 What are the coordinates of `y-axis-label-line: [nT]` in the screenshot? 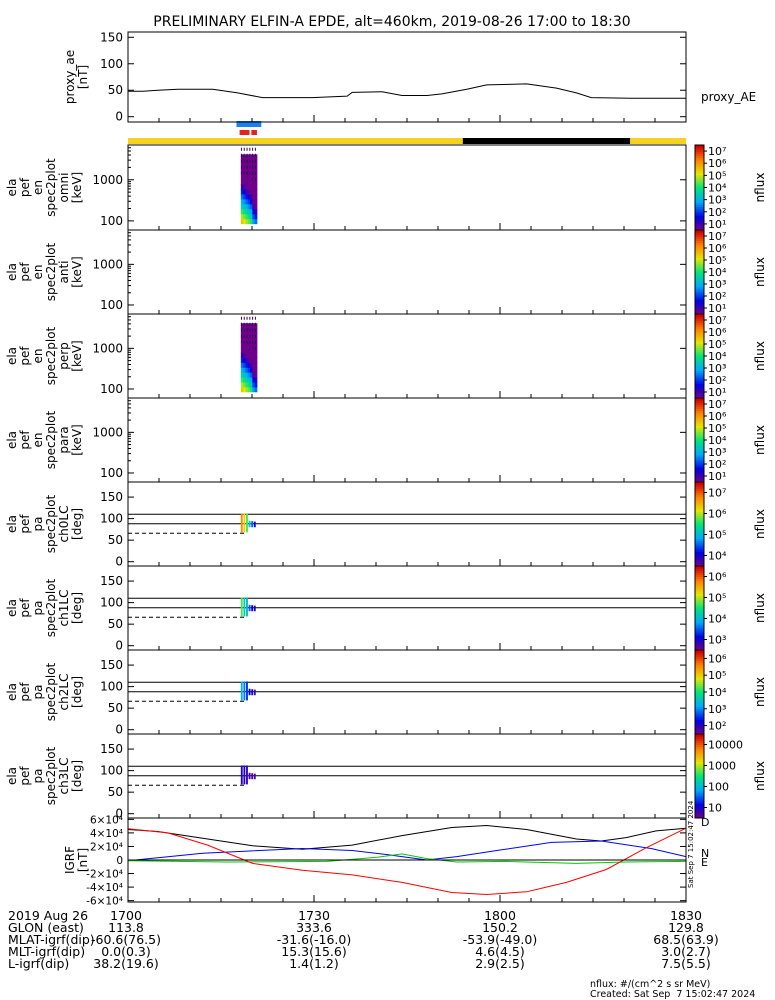 It's located at (83, 860).